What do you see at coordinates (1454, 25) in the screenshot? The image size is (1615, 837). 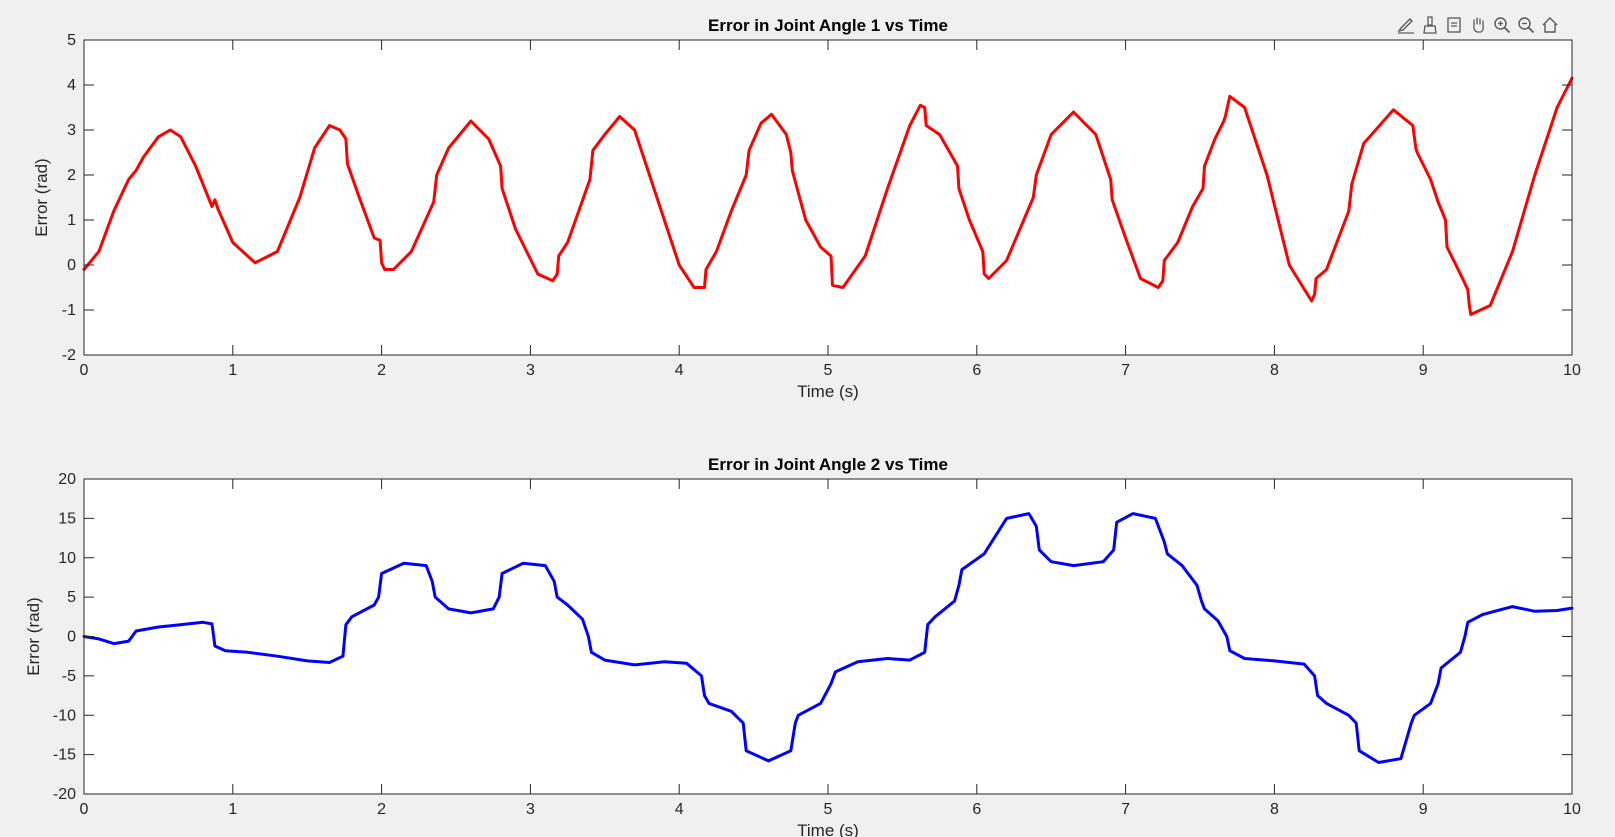 I see `data-tips-icon` at bounding box center [1454, 25].